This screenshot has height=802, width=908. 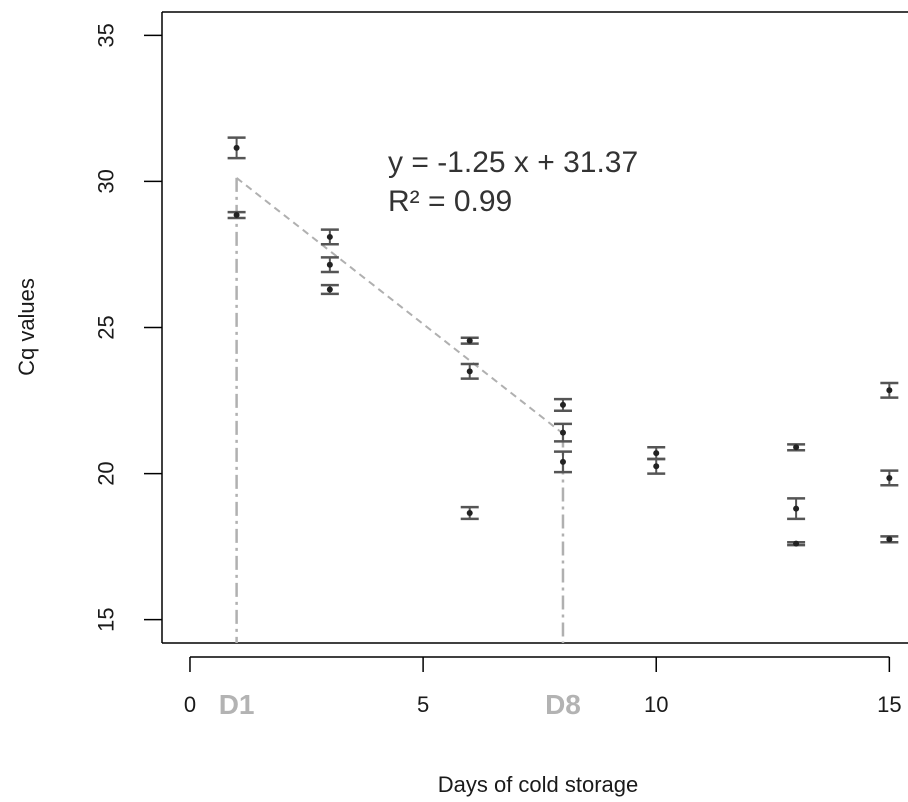 I want to click on x-axis-title: Days of cold storage, so click(x=538, y=784).